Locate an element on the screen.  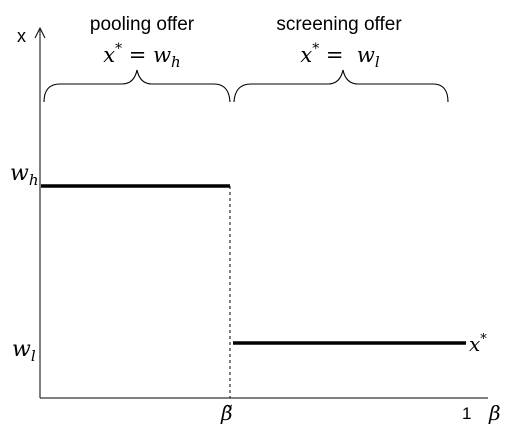
w-h-label: wh is located at coordinates (24, 175).